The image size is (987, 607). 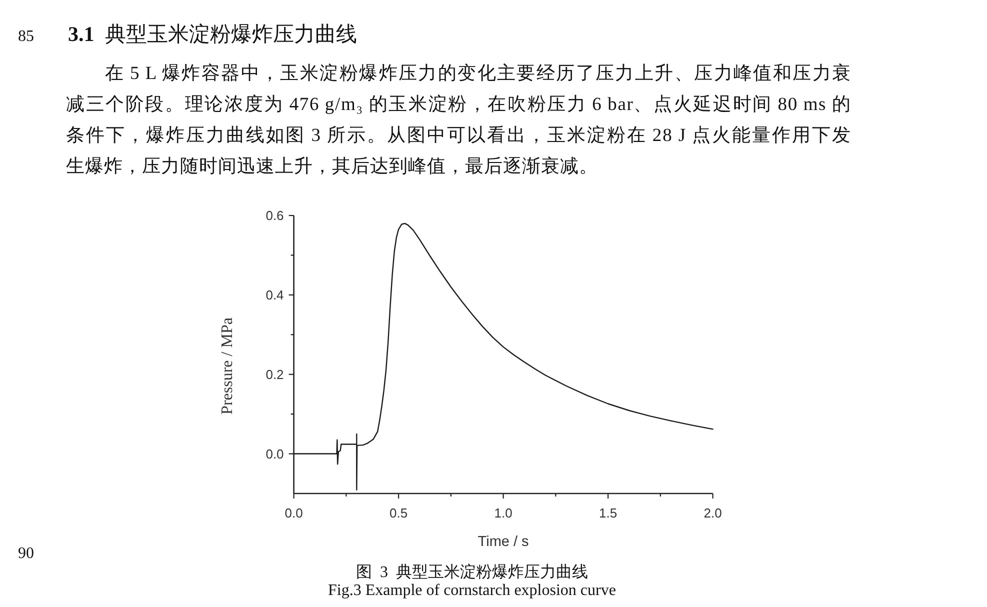 I want to click on text: 85, so click(x=26, y=36).